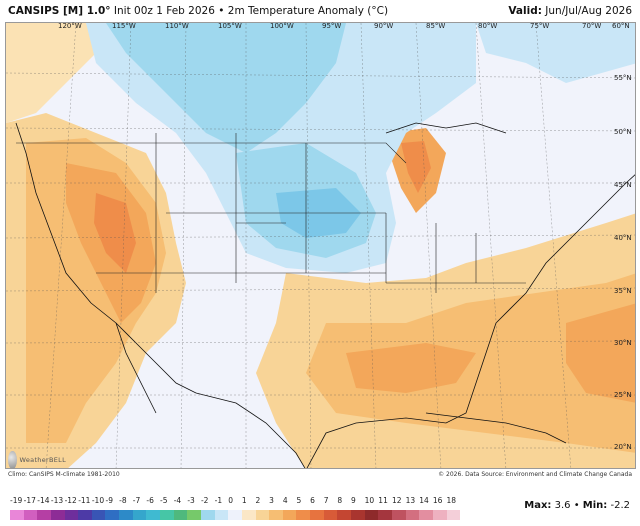 The height and width of the screenshot is (526, 640). What do you see at coordinates (70, 500) in the screenshot?
I see `scale-label: -12` at bounding box center [70, 500].